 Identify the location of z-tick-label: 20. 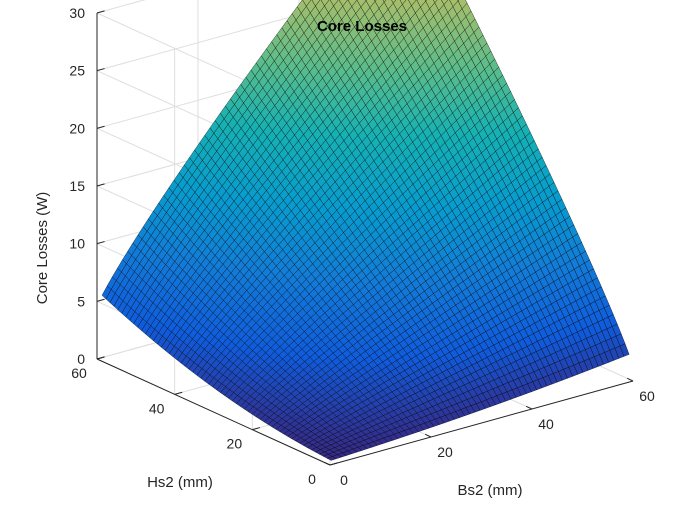
(77, 128).